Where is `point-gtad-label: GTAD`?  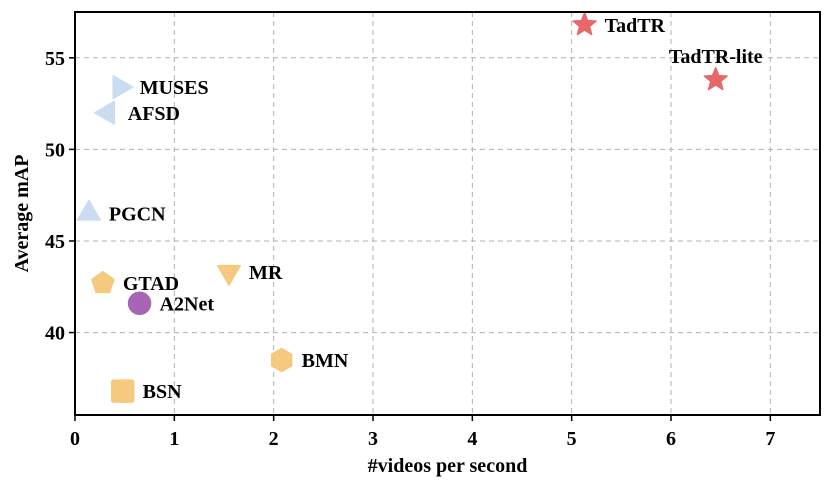
point-gtad-label: GTAD is located at coordinates (151, 284).